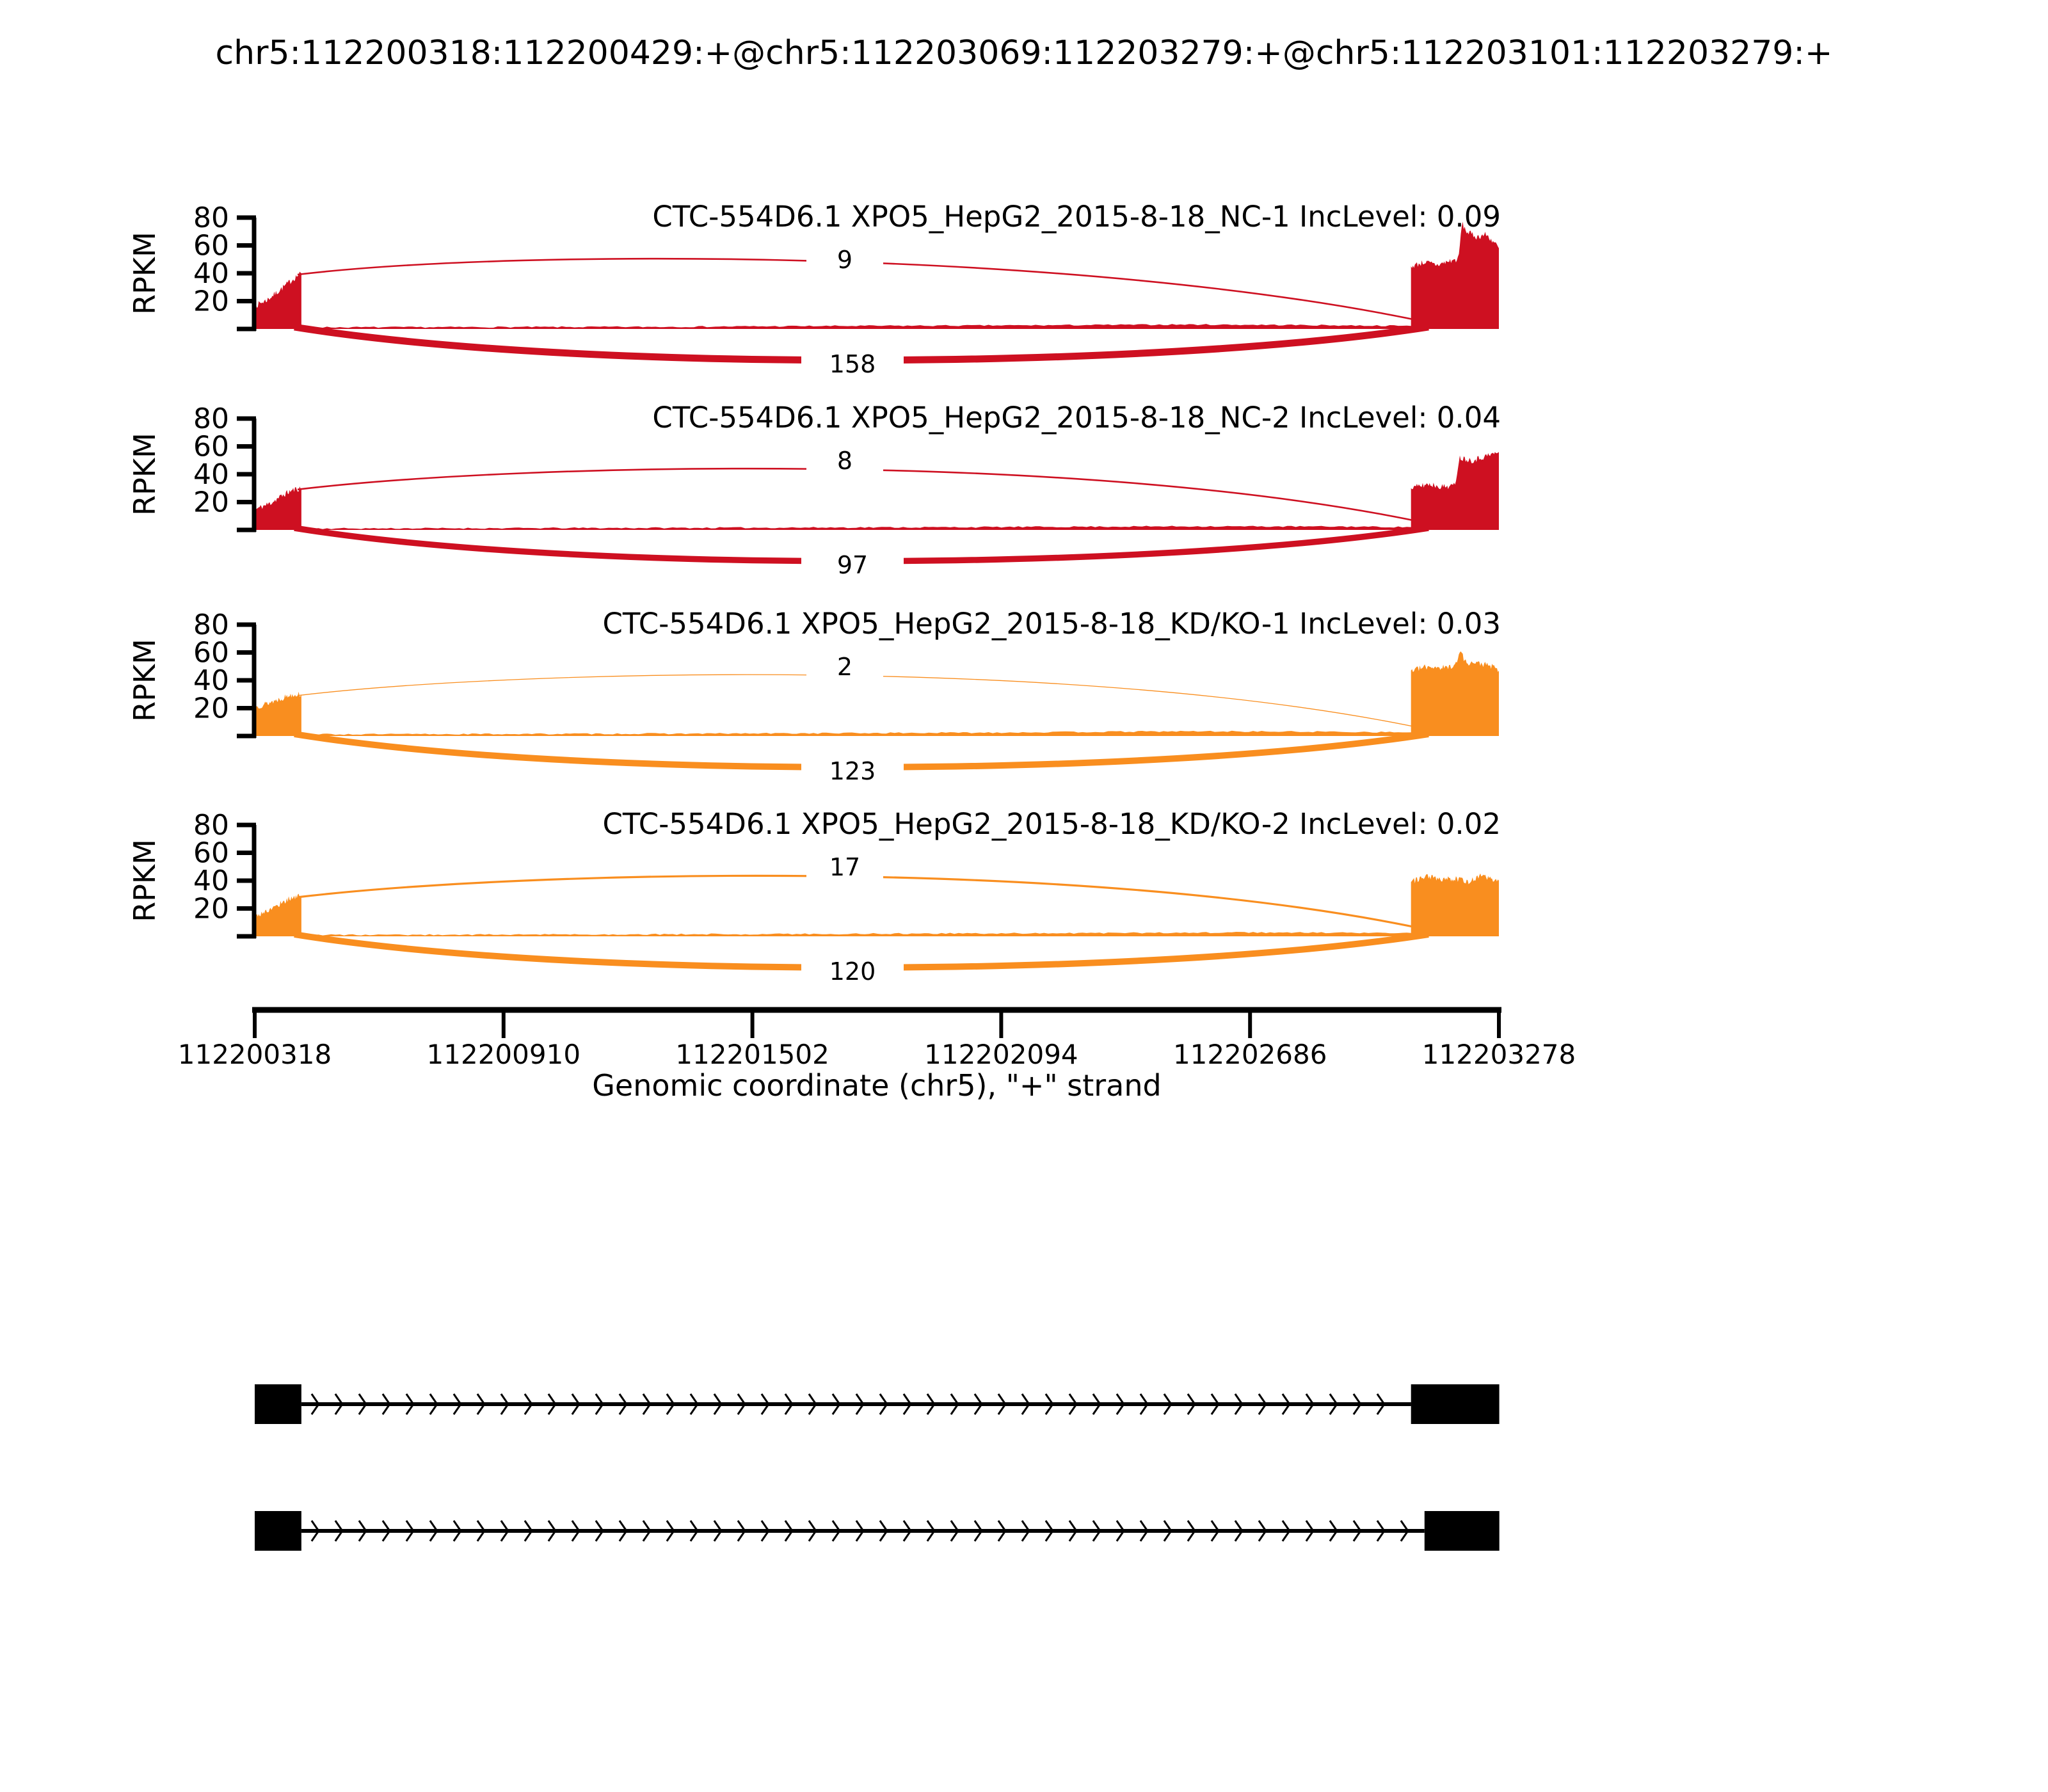 This screenshot has height=1792, width=2048. Describe the element at coordinates (852, 364) in the screenshot. I see `junction-count-bottom: 158` at that location.